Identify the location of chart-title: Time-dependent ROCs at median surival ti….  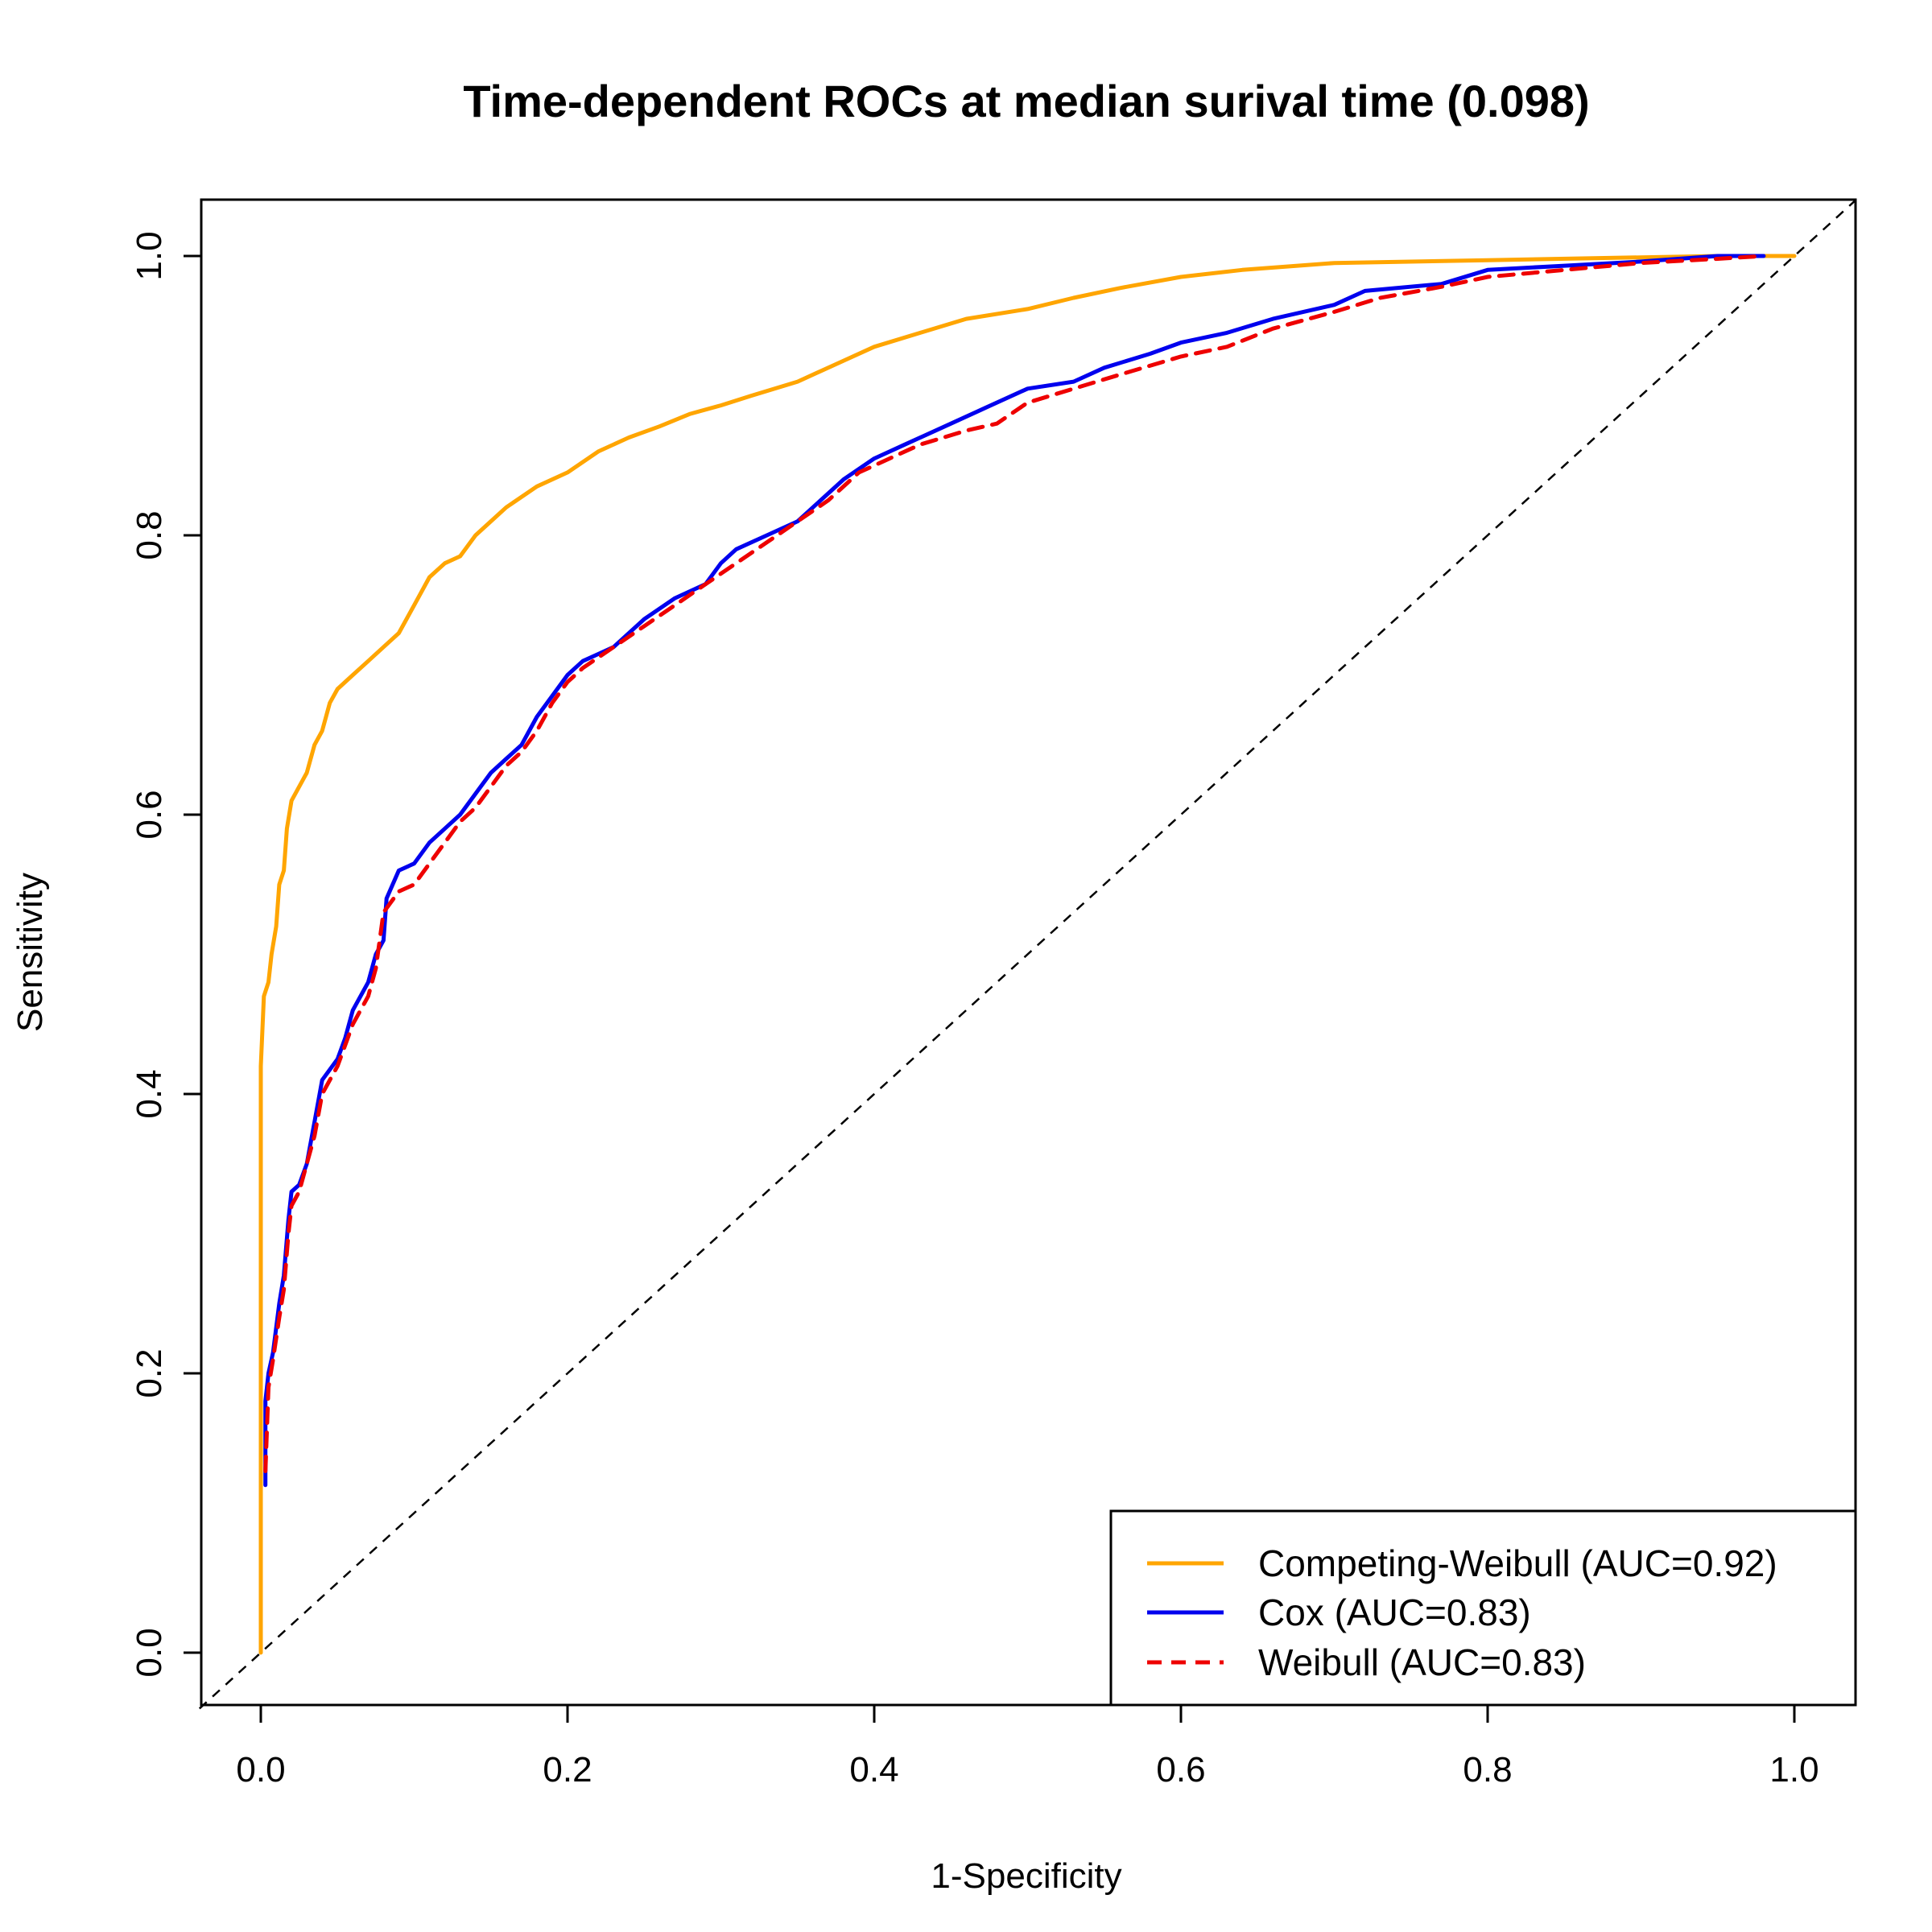
(1026, 101).